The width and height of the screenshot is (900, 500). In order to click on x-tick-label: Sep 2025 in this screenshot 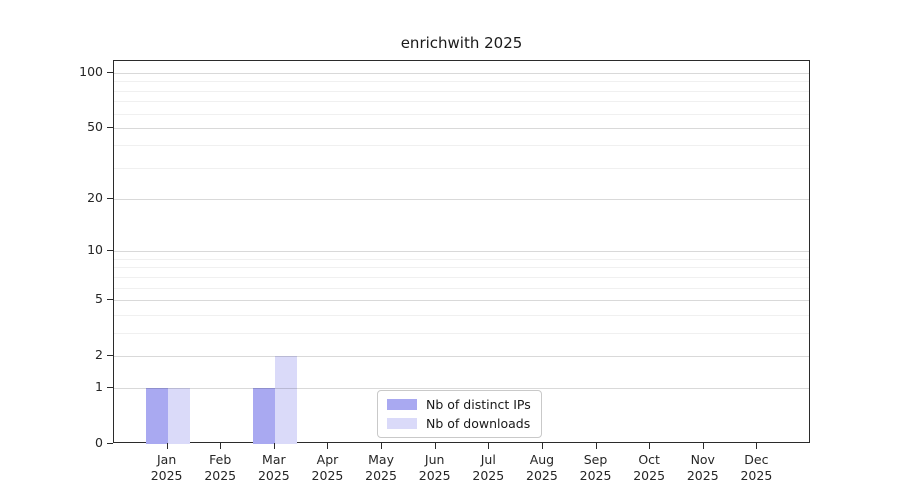, I will do `click(596, 468)`.